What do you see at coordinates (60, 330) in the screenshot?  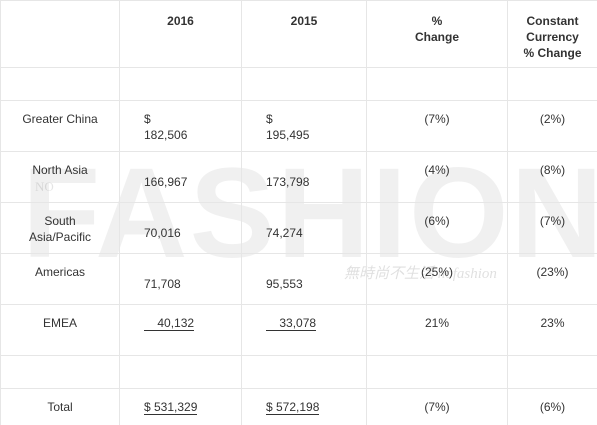 I see `region-label: EMEA` at bounding box center [60, 330].